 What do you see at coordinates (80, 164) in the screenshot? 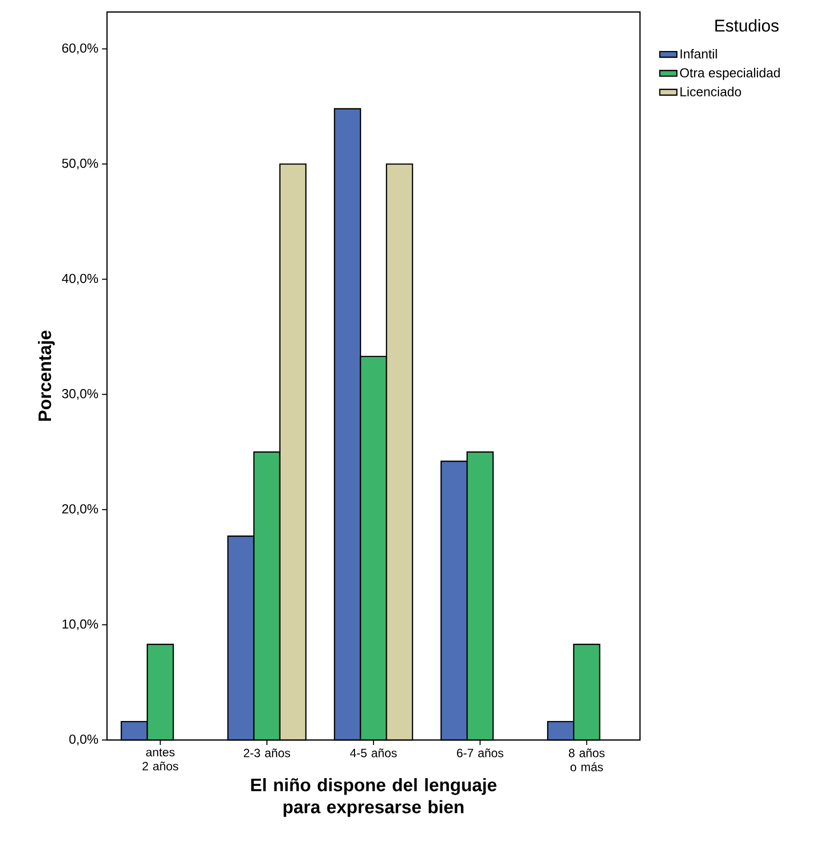
I see `y-tick-label: 50,0%` at bounding box center [80, 164].